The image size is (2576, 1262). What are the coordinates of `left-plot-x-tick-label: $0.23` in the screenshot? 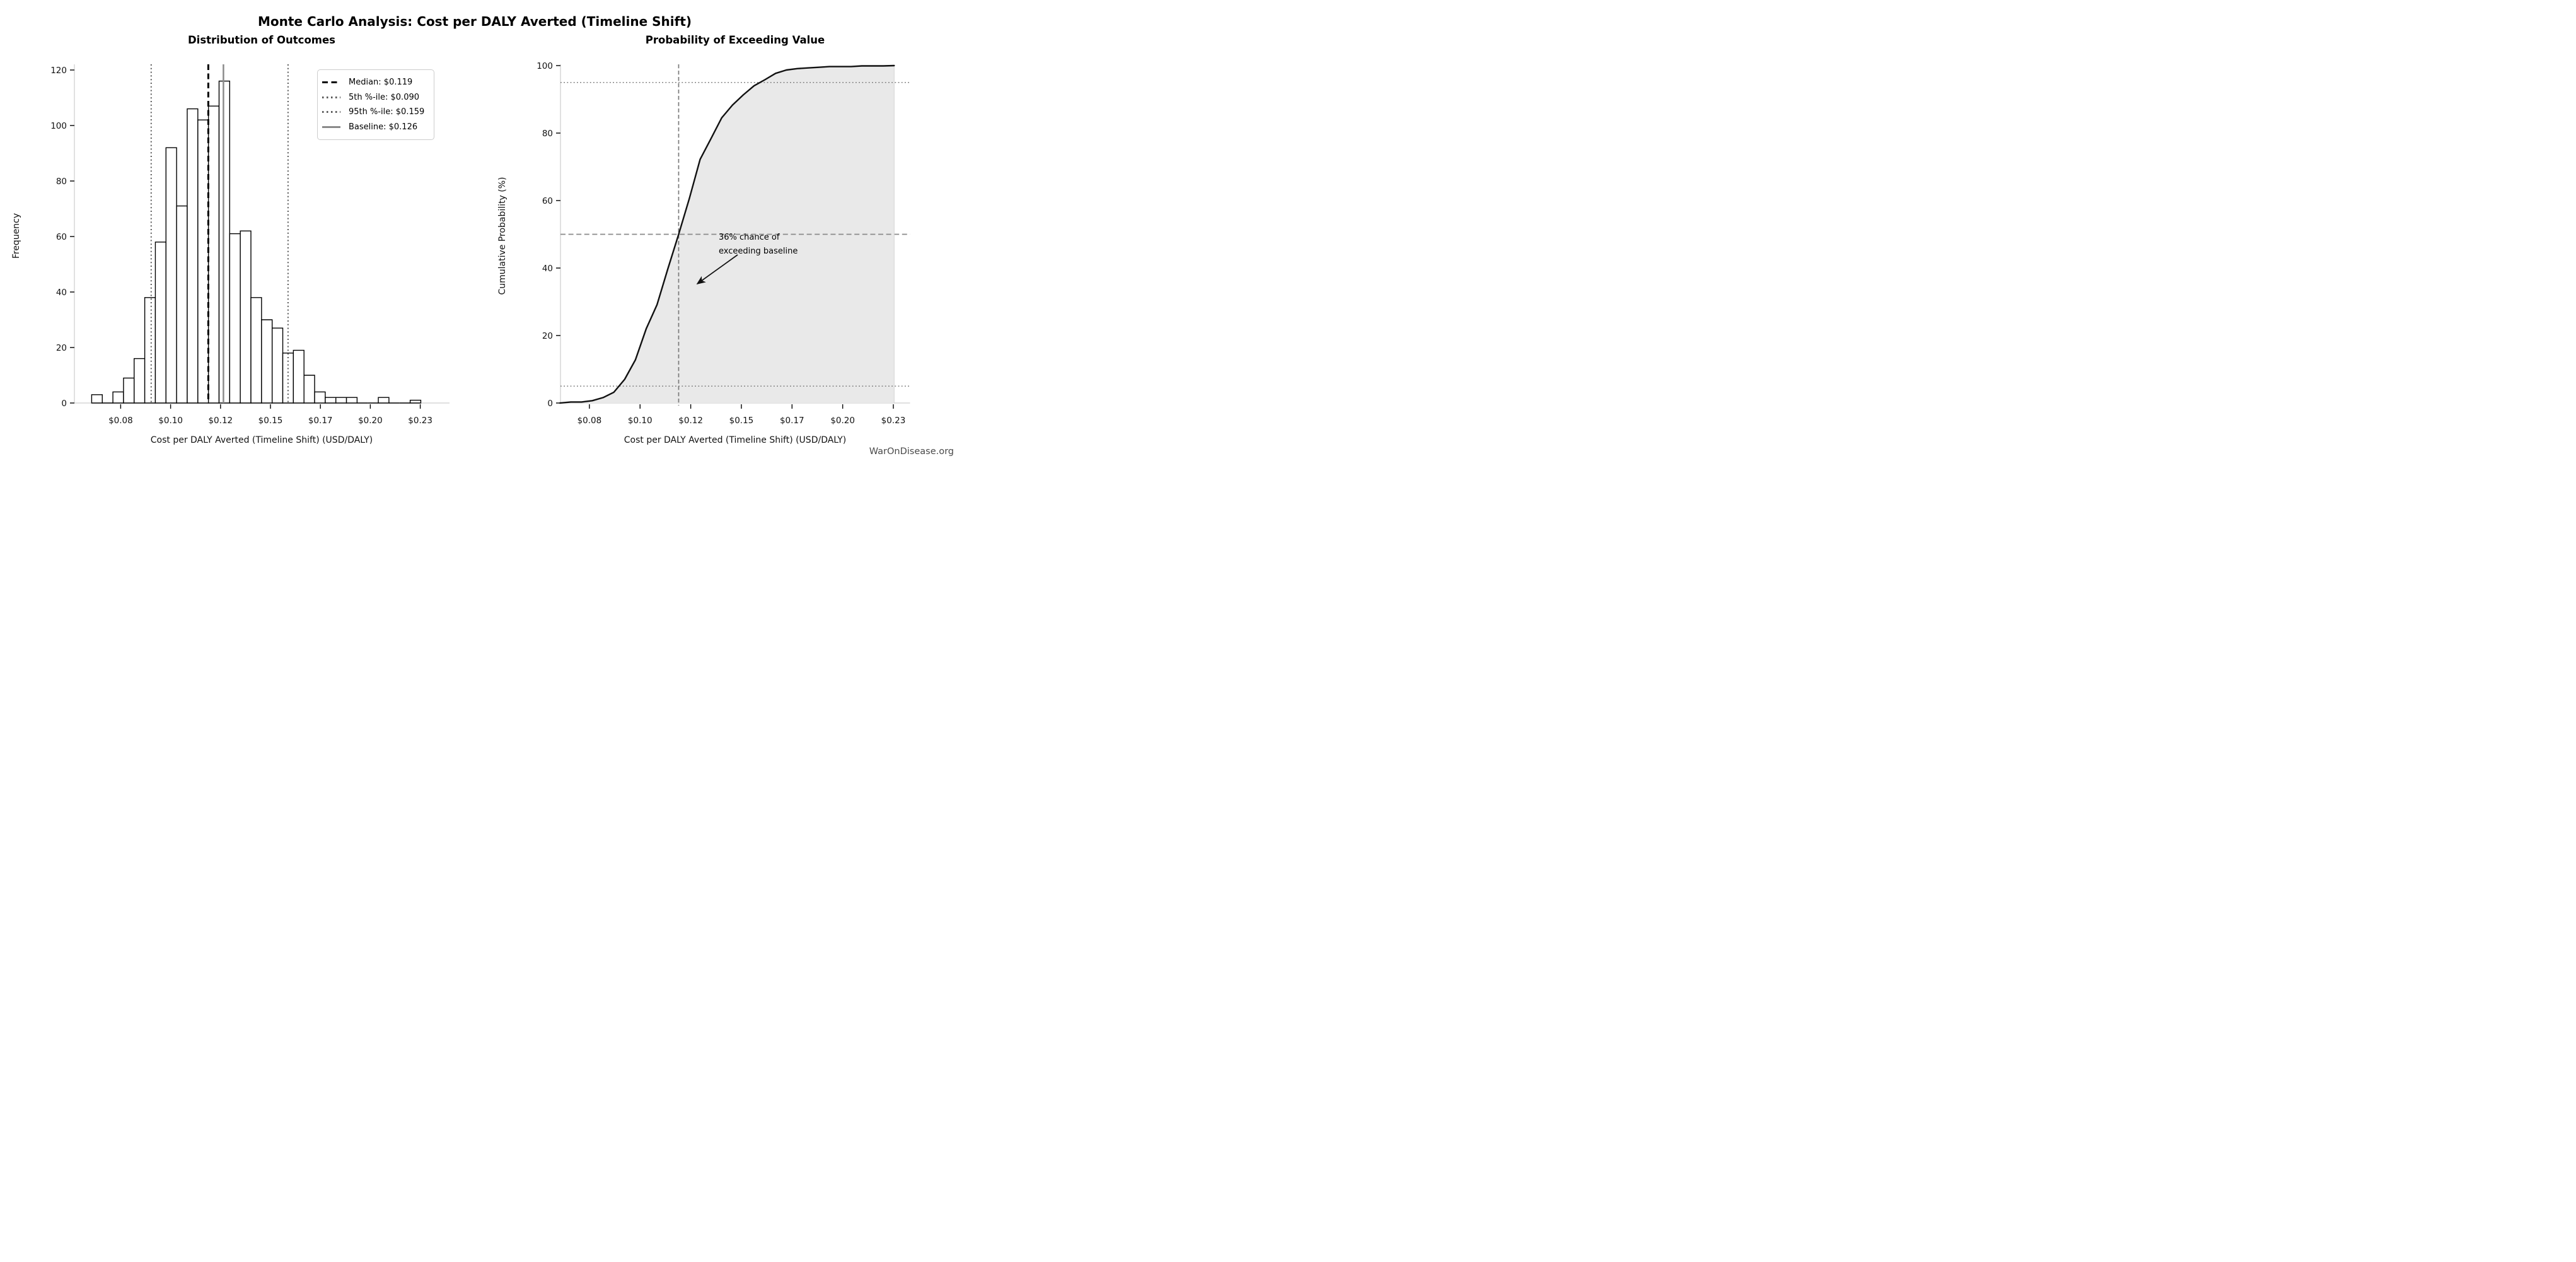 It's located at (420, 421).